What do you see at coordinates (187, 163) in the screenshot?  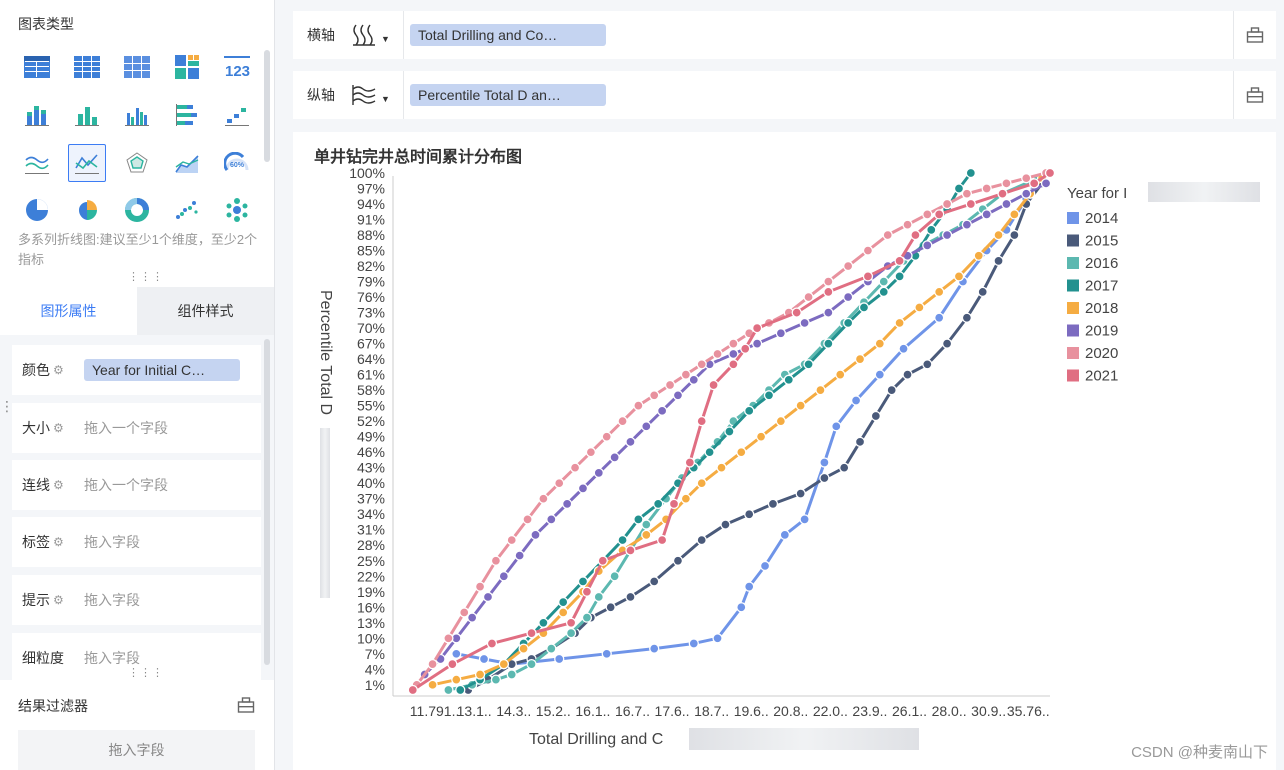 I see `area-icon` at bounding box center [187, 163].